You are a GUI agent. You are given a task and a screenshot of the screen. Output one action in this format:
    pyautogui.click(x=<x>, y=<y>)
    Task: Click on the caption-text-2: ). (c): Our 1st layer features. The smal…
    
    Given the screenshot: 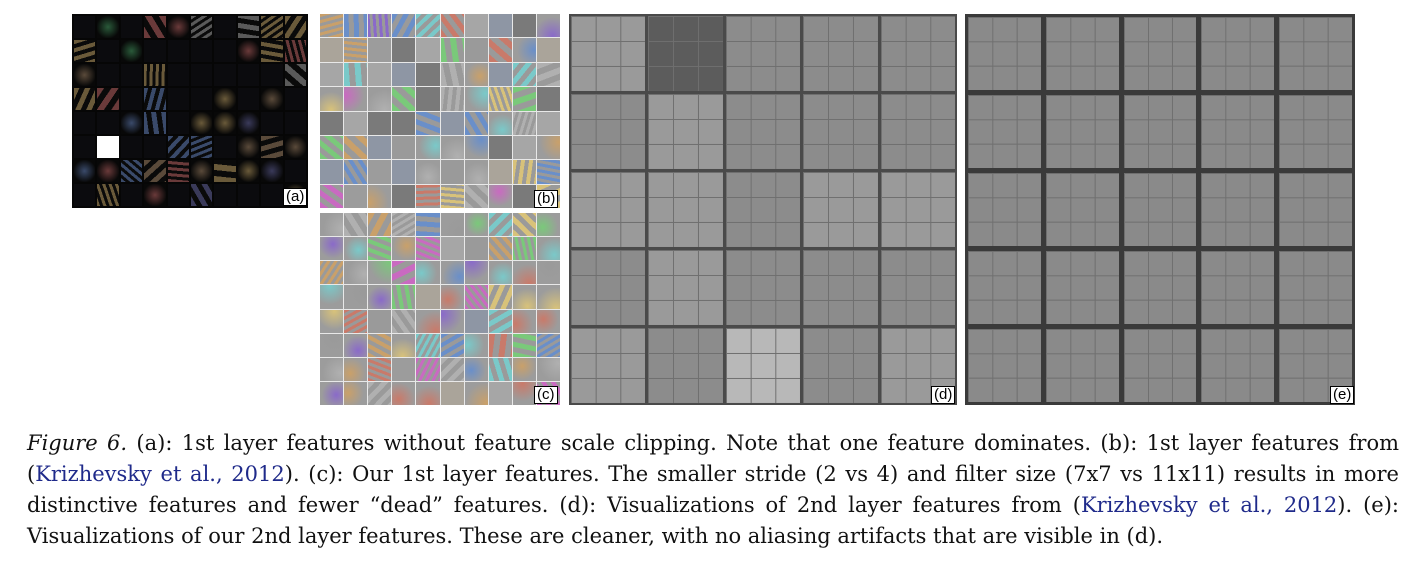 What is the action you would take?
    pyautogui.click(x=713, y=489)
    